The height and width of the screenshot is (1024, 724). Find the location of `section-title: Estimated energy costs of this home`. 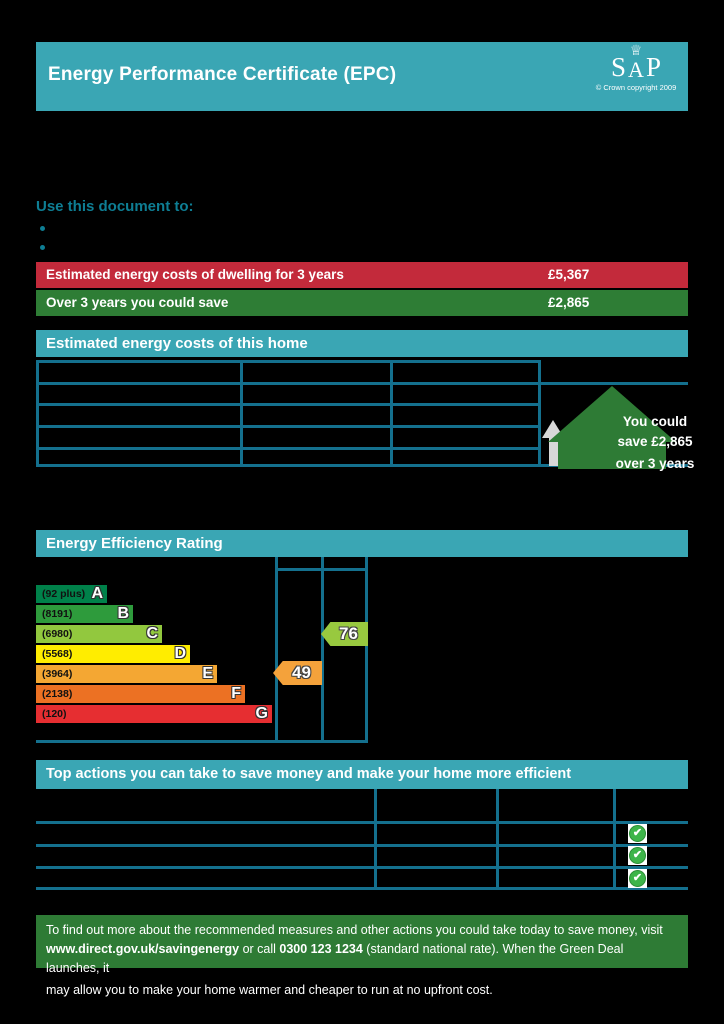

section-title: Estimated energy costs of this home is located at coordinates (177, 343).